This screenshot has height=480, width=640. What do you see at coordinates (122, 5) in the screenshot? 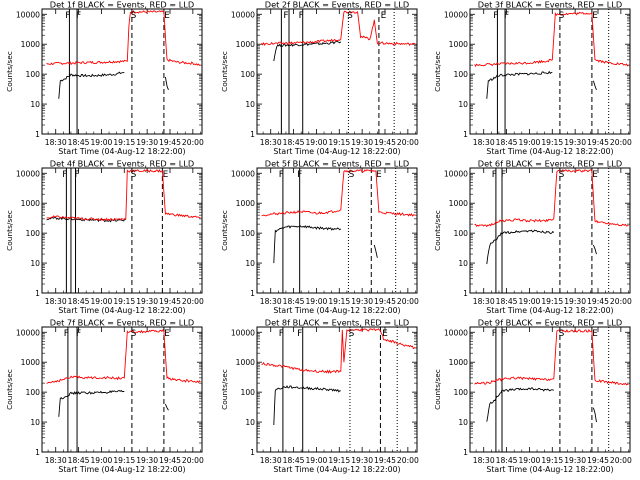
I see `panel-title: Det 1f BLACK = Events, RED = LLD` at bounding box center [122, 5].